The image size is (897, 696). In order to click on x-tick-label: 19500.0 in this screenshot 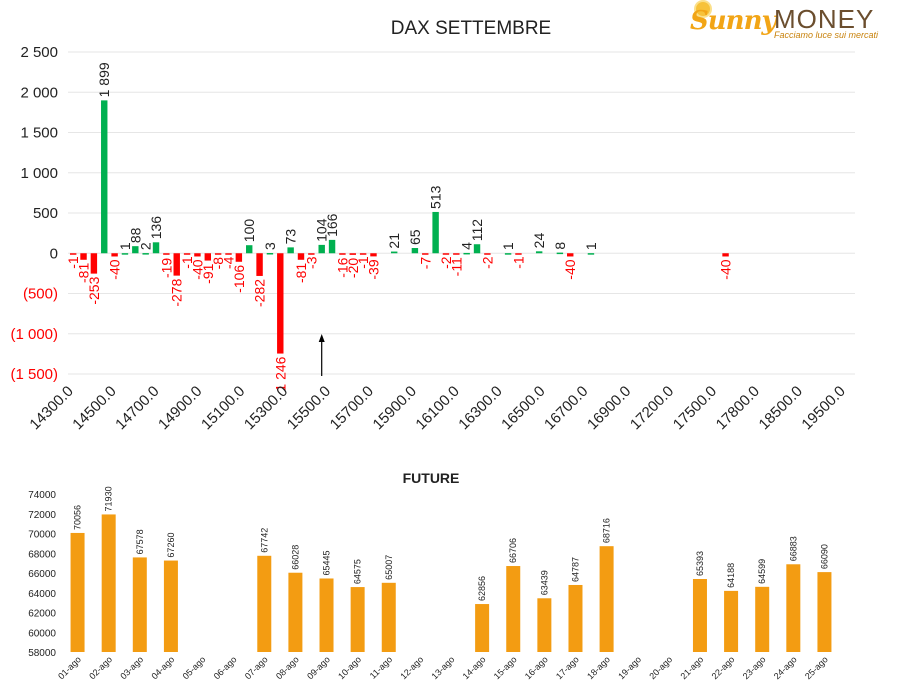, I will do `click(823, 408)`.